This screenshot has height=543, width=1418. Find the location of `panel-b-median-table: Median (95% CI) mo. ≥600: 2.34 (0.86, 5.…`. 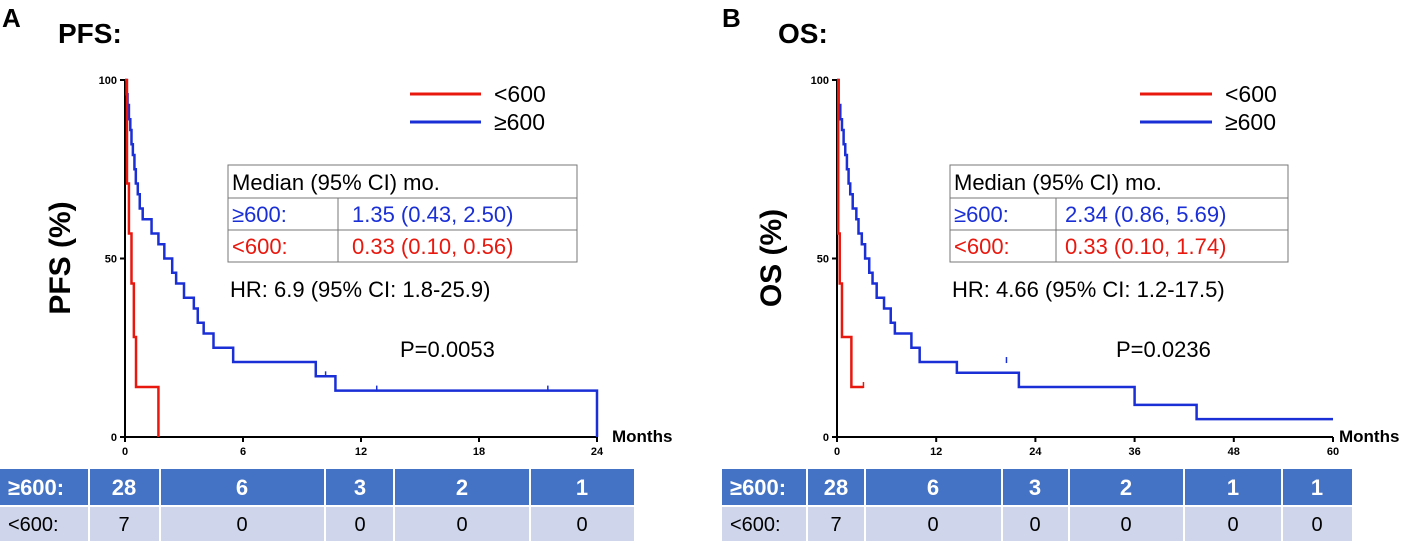

panel-b-median-table: Median (95% CI) mo. ≥600: 2.34 (0.86, 5.… is located at coordinates (1119, 213).